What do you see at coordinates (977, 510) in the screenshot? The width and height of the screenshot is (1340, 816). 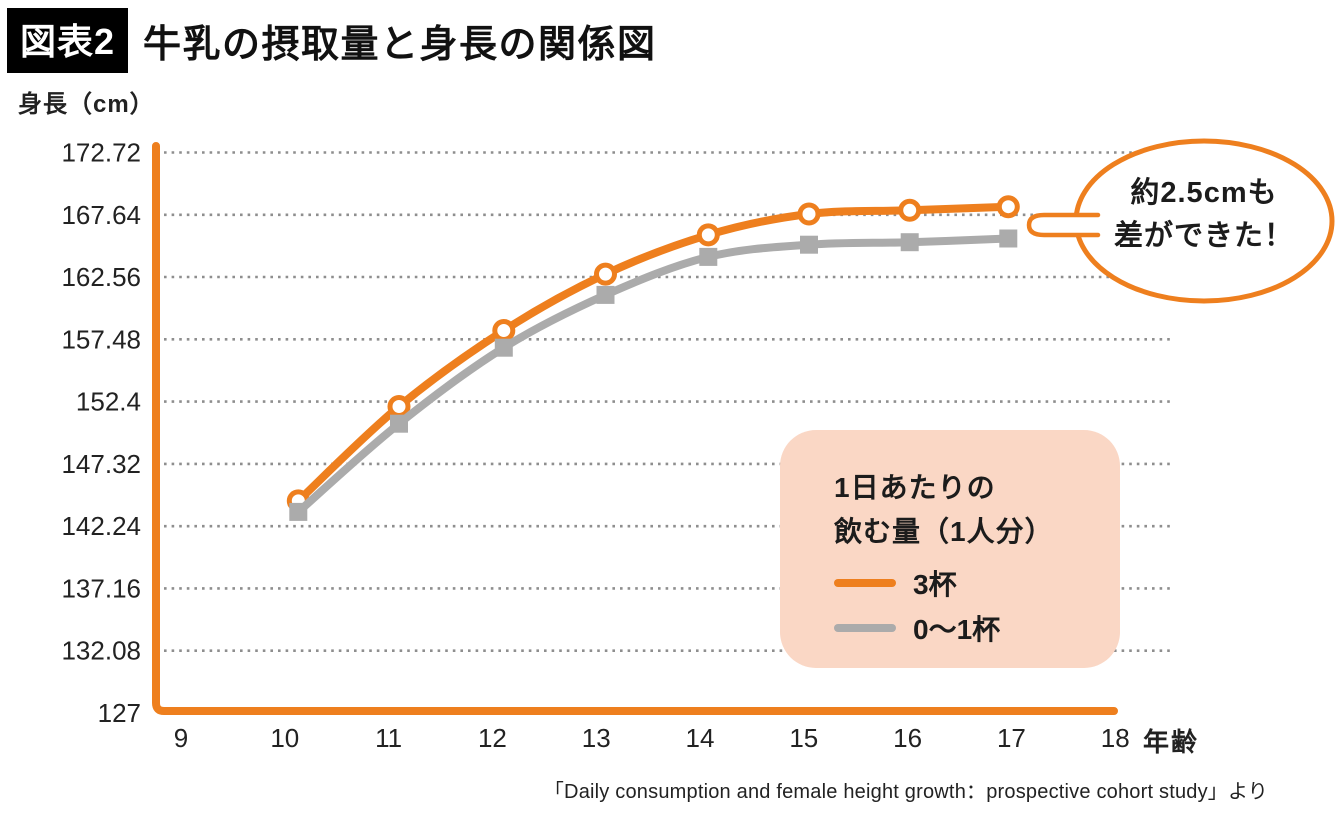 I see `legend-title: 1日あたりの 飲む量（1人分）` at bounding box center [977, 510].